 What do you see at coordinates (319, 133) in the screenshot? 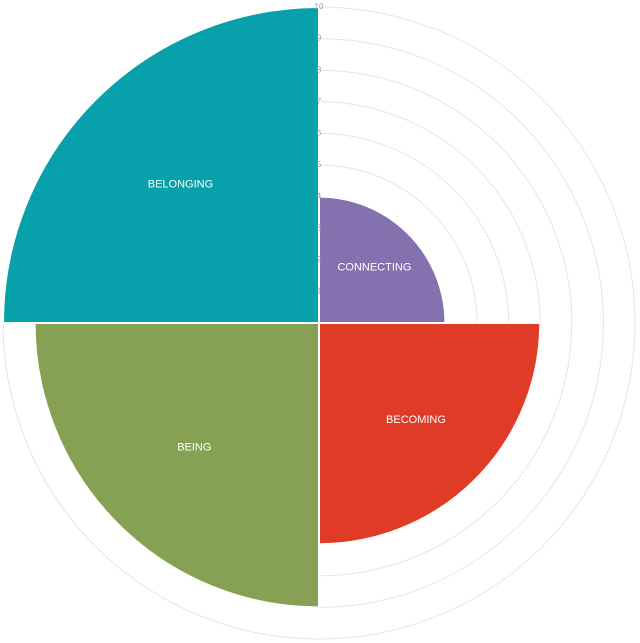
I see `tick-label: 6` at bounding box center [319, 133].